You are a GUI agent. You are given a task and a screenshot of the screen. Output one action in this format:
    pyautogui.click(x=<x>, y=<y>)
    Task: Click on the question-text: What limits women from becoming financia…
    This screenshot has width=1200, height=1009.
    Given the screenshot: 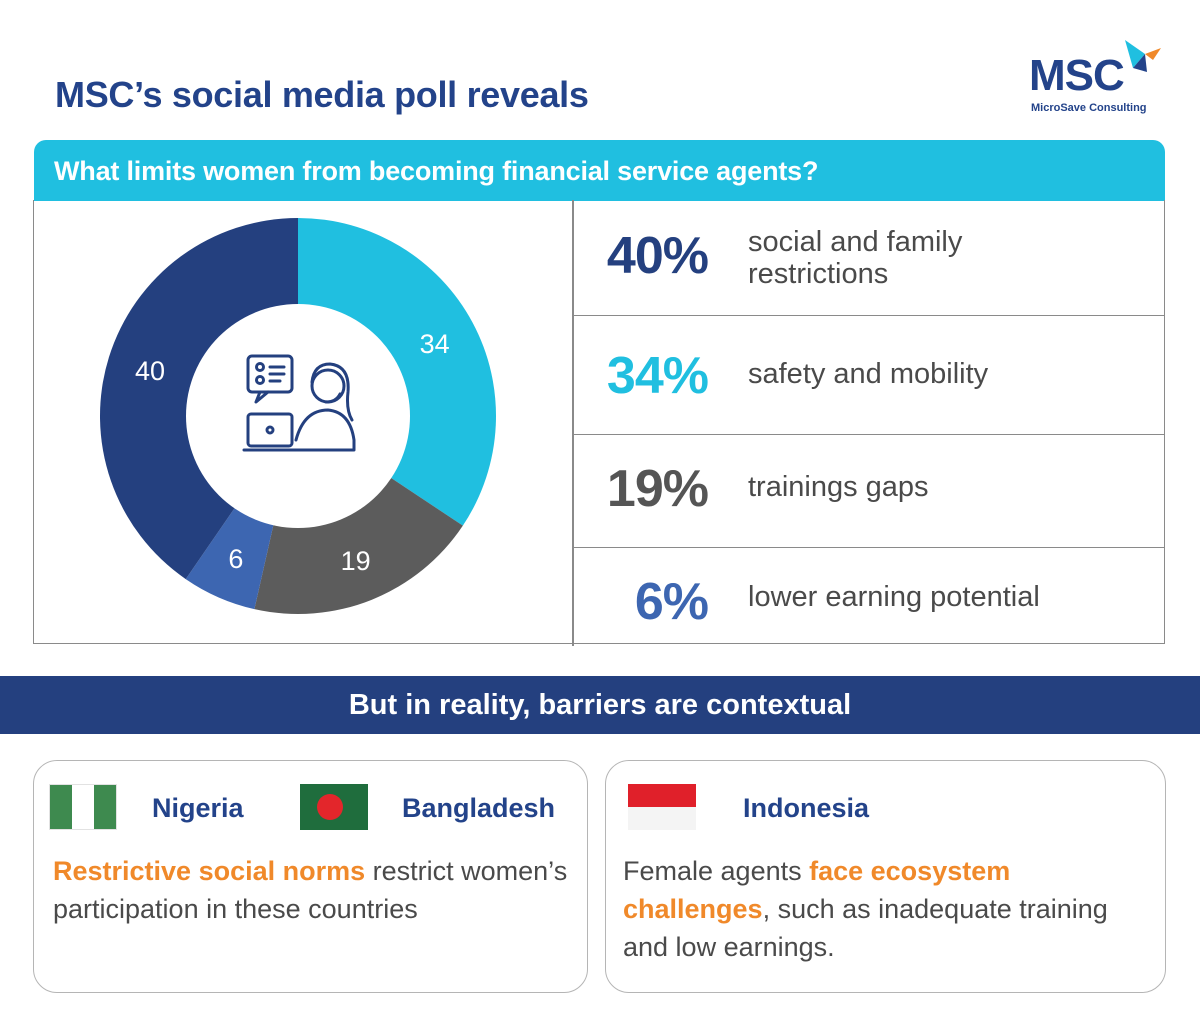 What is the action you would take?
    pyautogui.click(x=436, y=171)
    